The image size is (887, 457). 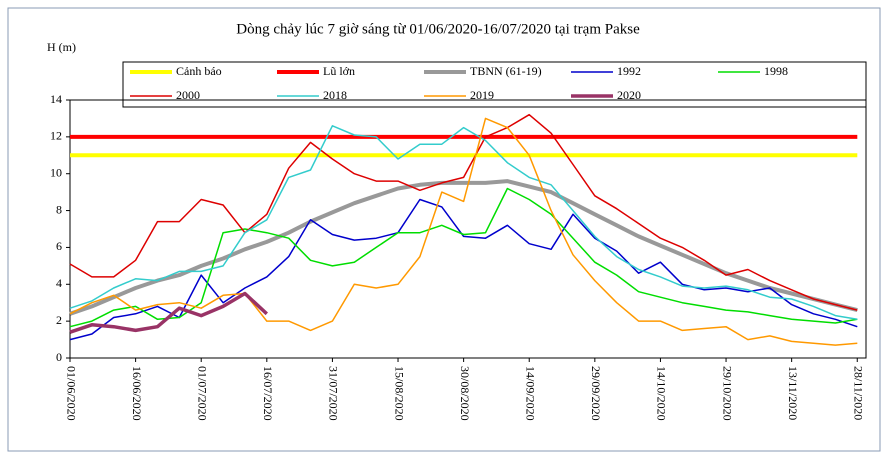 I want to click on x-tick-label: 16/07/2020, so click(x=268, y=393).